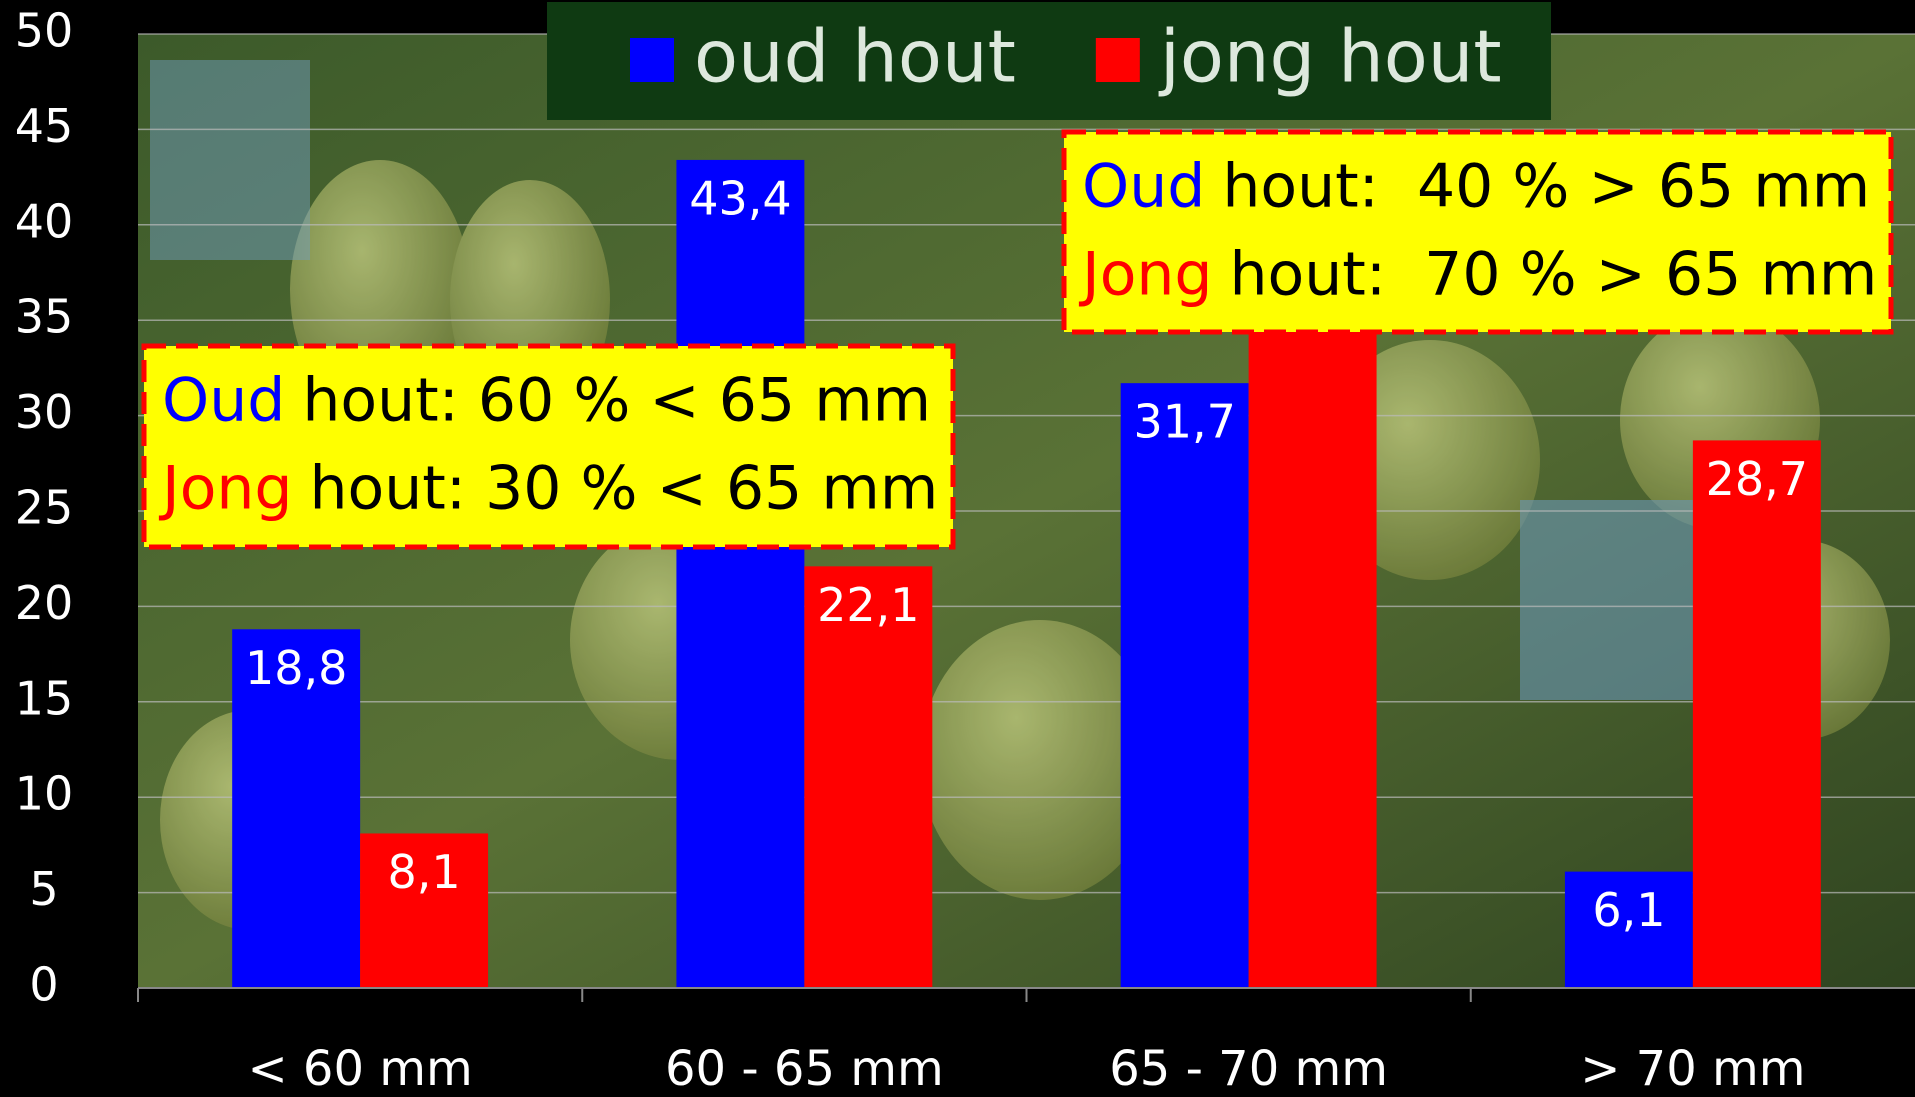 This screenshot has height=1097, width=1915. What do you see at coordinates (740, 198) in the screenshot?
I see `value-label: 43,4` at bounding box center [740, 198].